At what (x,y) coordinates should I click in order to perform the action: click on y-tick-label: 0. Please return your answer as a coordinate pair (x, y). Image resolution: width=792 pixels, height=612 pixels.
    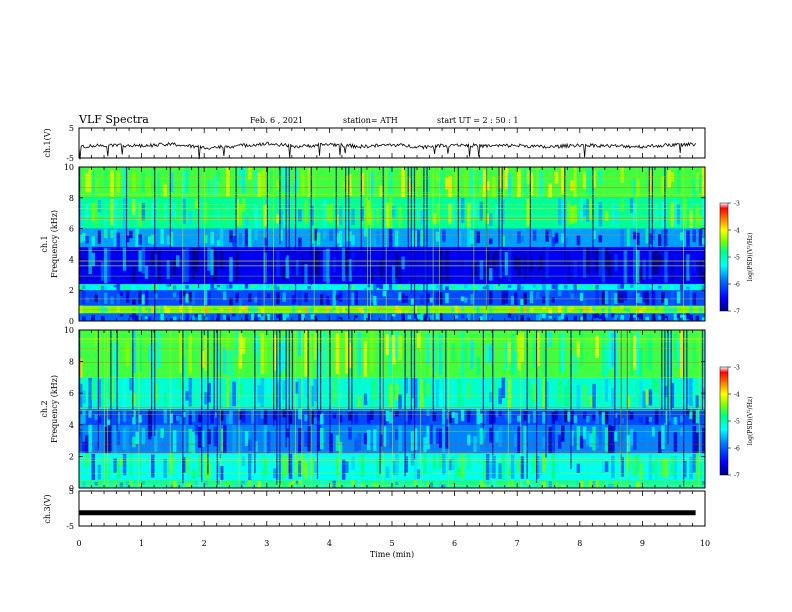
    Looking at the image, I should click on (71, 488).